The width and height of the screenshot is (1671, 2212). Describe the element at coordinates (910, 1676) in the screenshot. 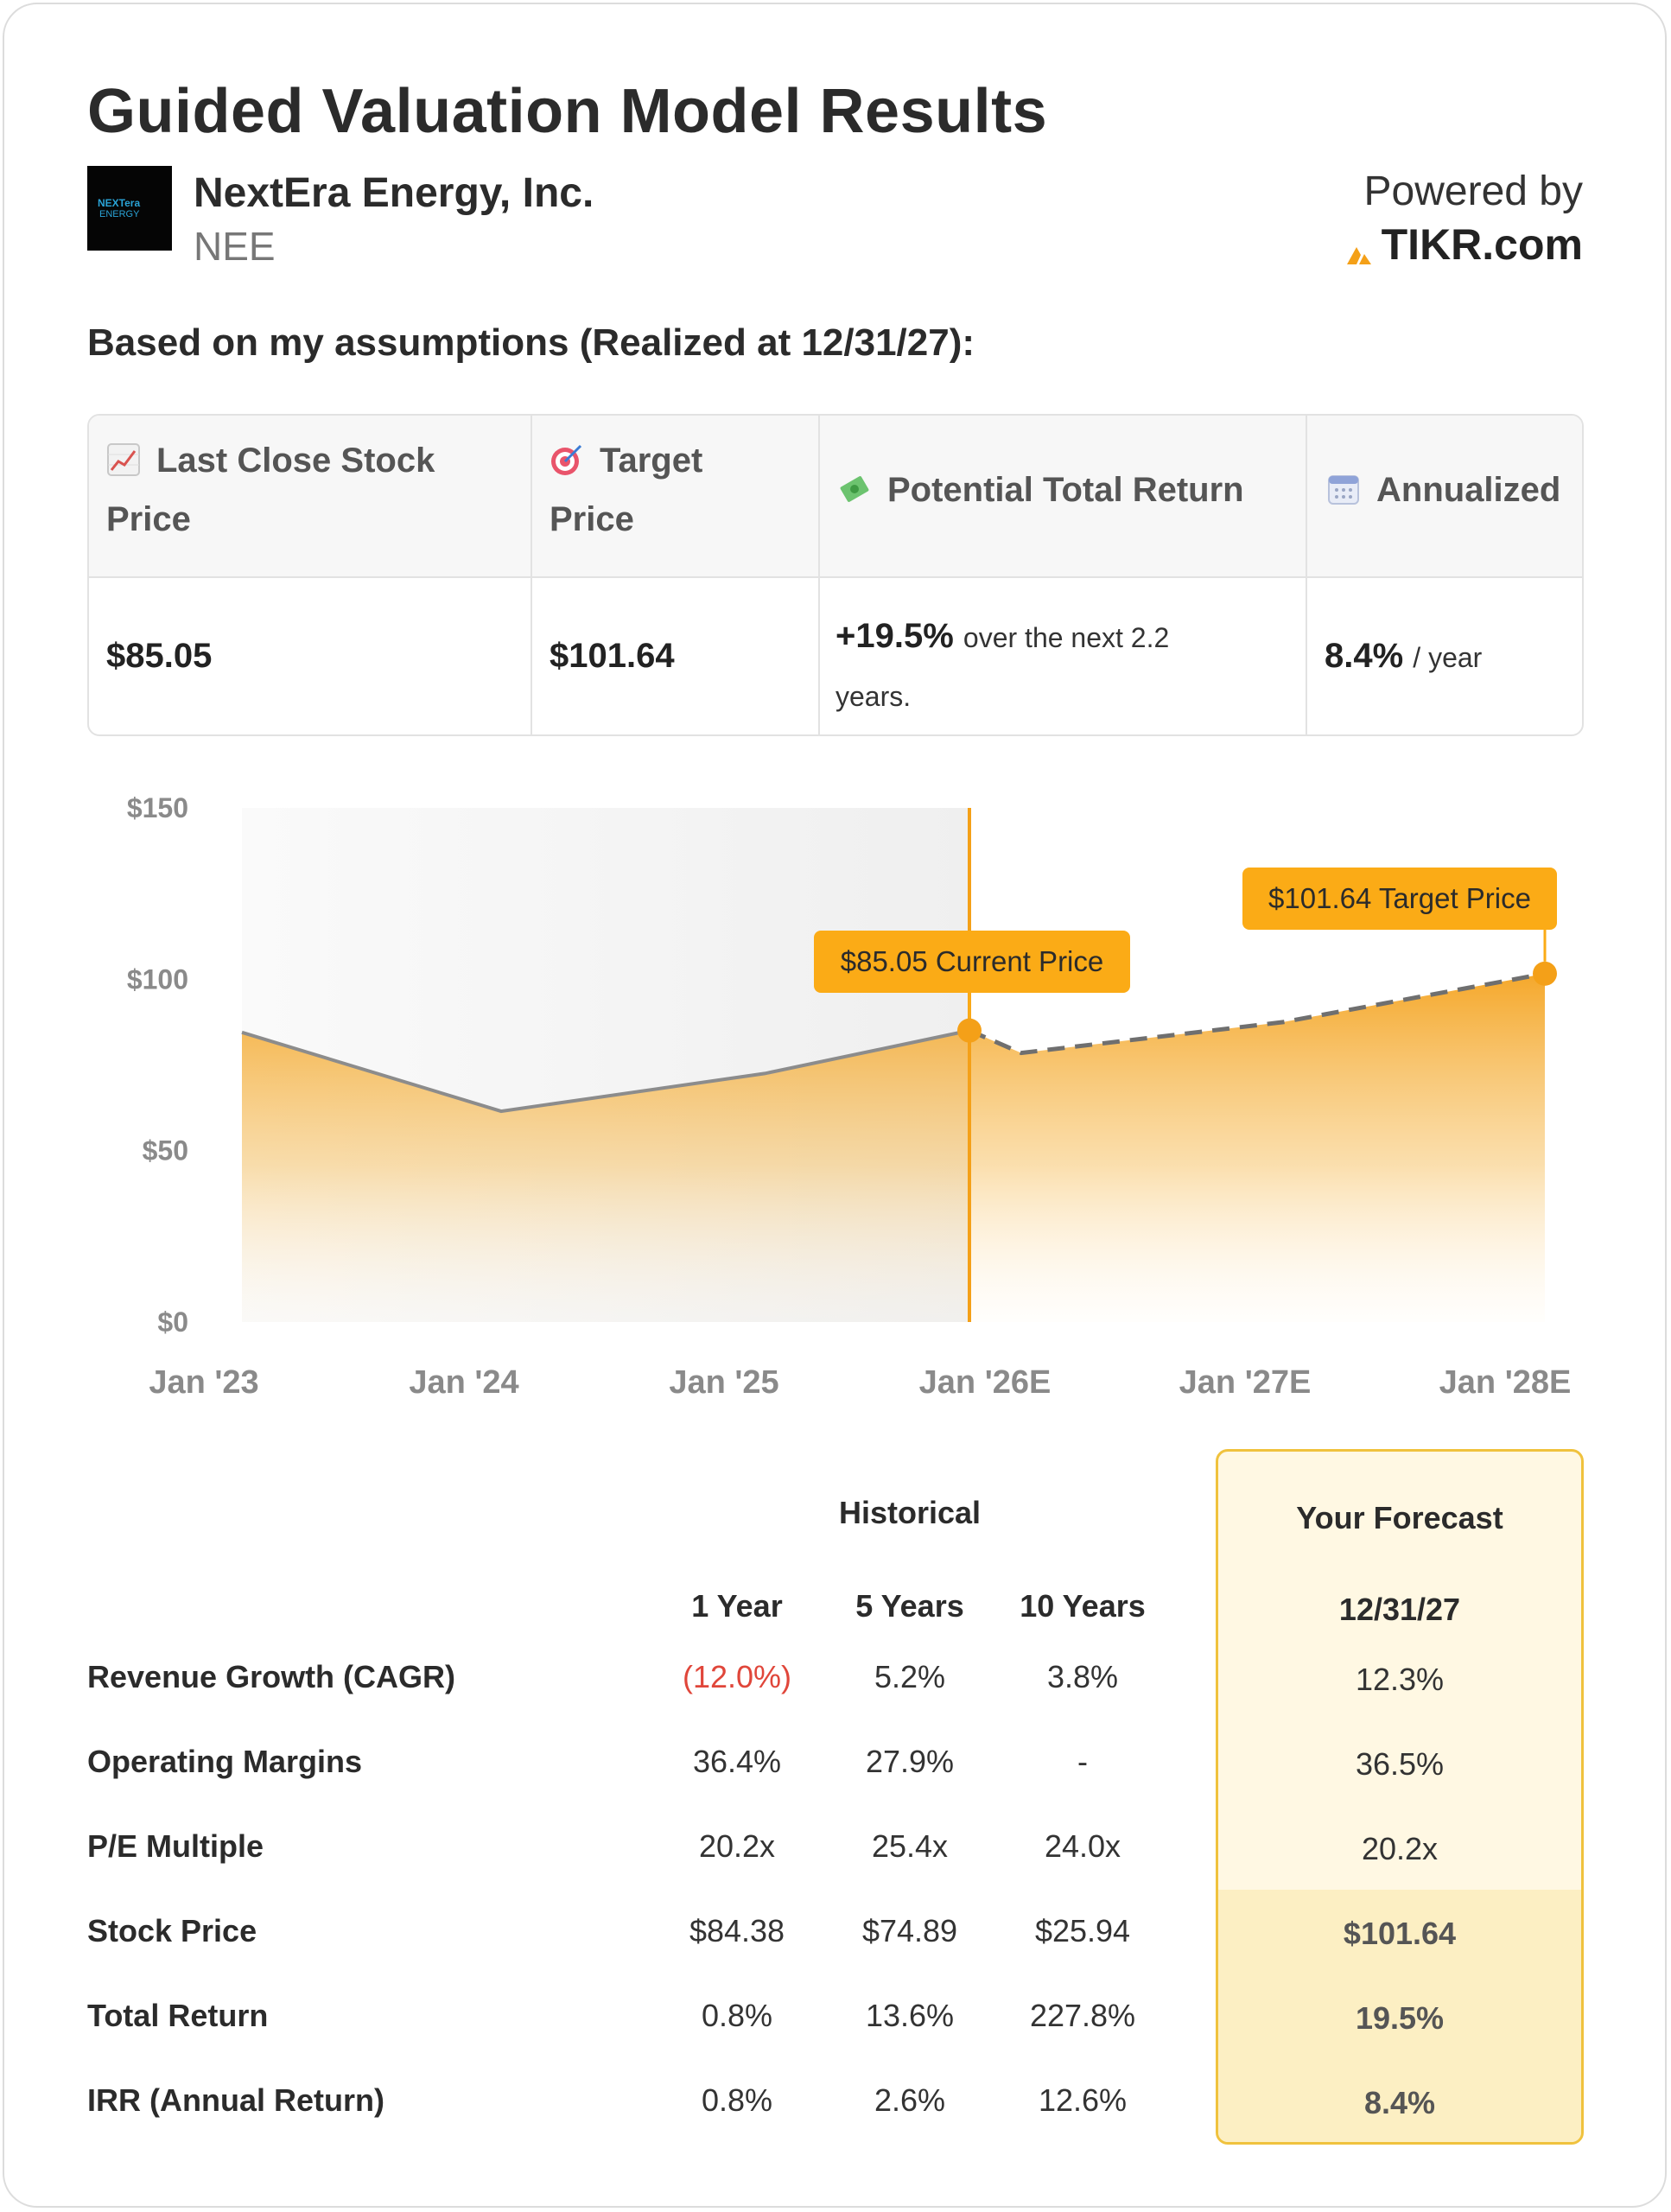

I see `row-value: 5.2%` at that location.